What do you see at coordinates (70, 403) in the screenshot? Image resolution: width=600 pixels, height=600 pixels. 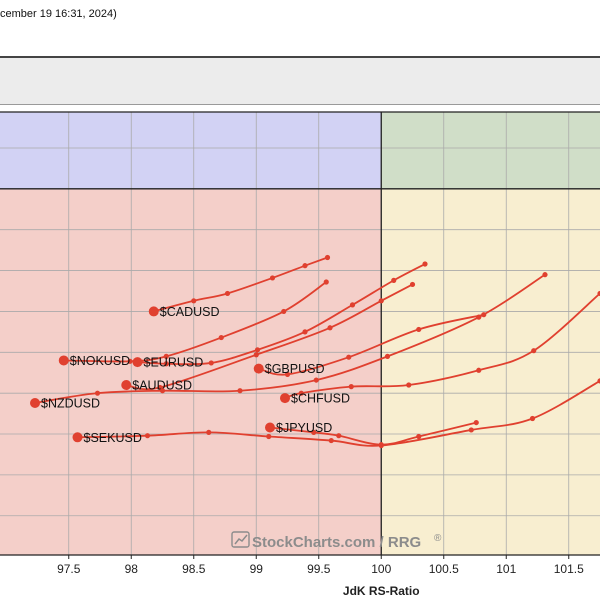 I see `series-label: $NZDUSD` at bounding box center [70, 403].